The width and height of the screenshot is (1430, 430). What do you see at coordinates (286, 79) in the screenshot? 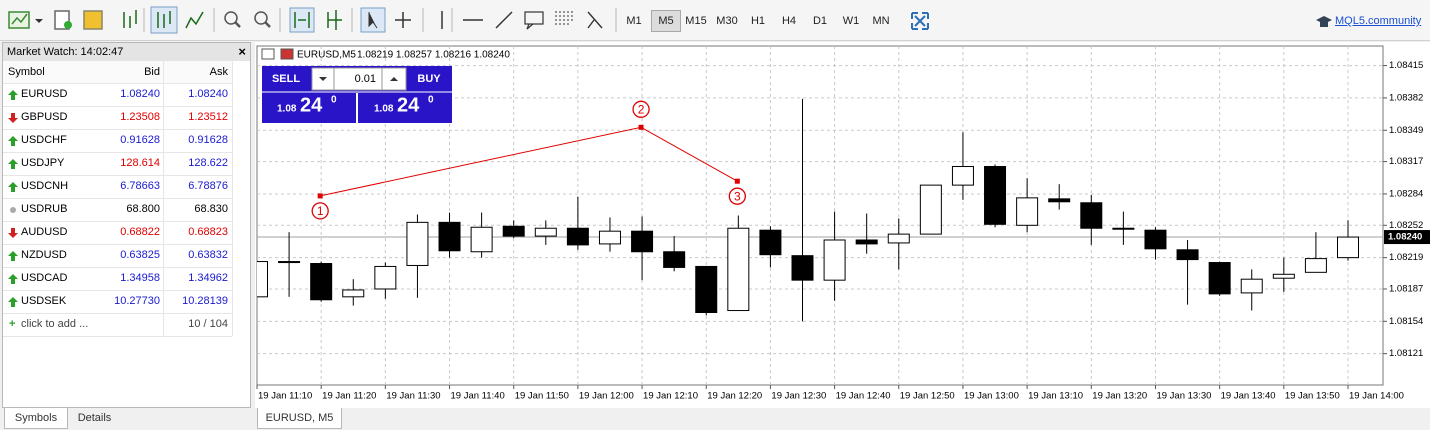
I see `sell-button: SELL` at bounding box center [286, 79].